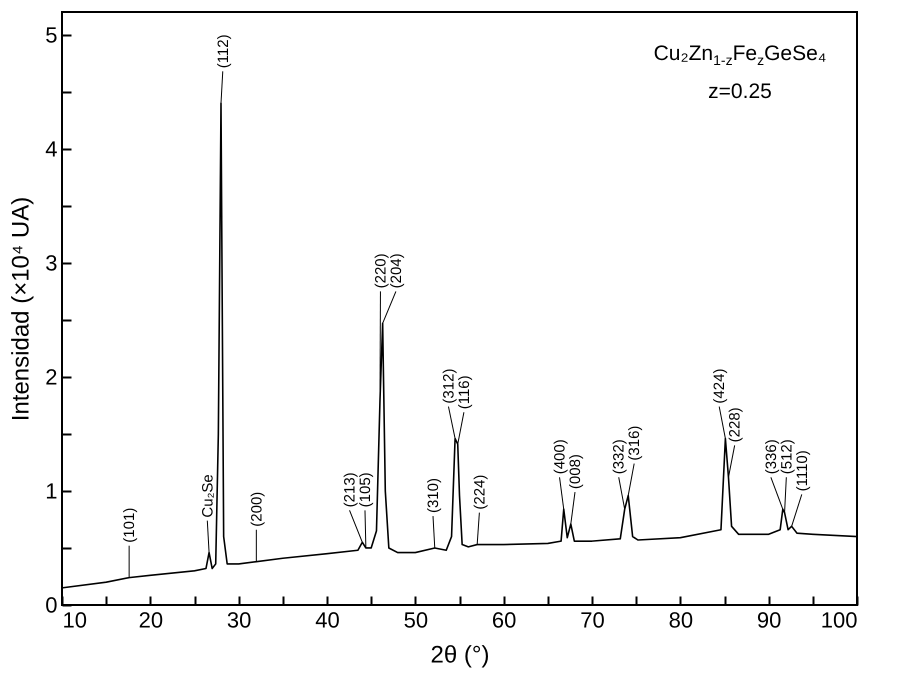  I want to click on x-tick-label: 50, so click(416, 620).